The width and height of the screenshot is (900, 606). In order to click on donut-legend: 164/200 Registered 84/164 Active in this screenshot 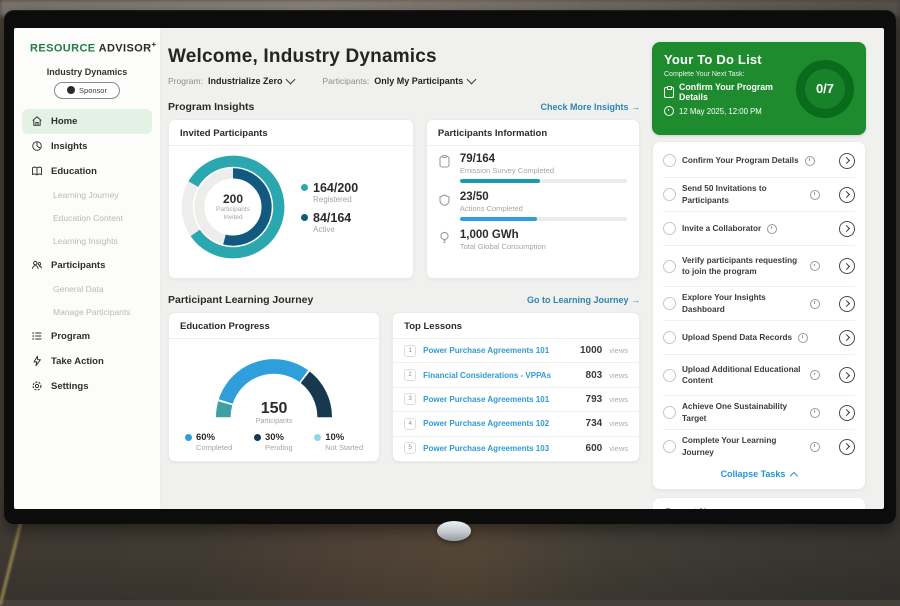, I will do `click(329, 207)`.